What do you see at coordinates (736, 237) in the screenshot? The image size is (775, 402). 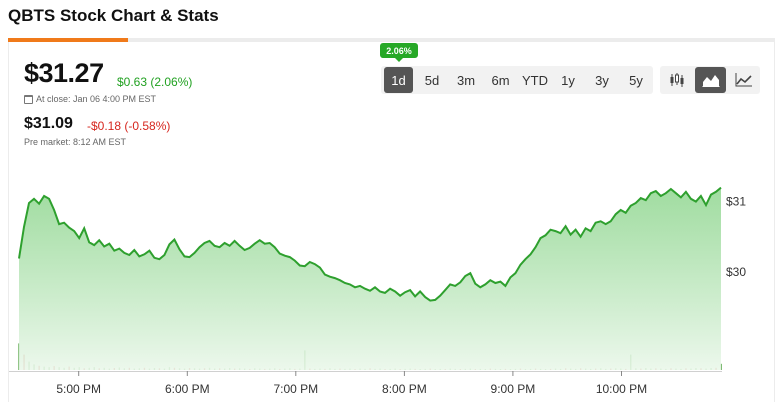 I see `y-axis-ticks: $31 $30` at bounding box center [736, 237].